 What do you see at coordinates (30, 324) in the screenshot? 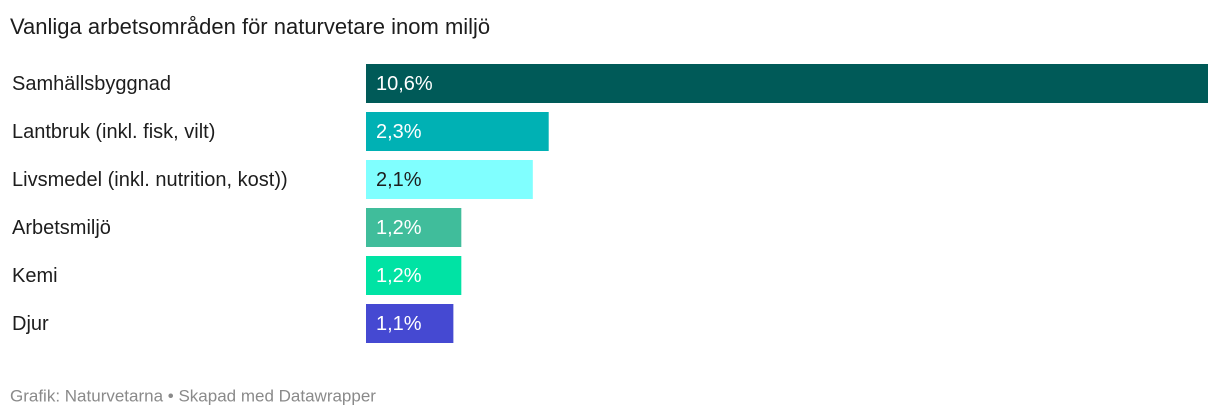
I see `category-label: Djur` at bounding box center [30, 324].